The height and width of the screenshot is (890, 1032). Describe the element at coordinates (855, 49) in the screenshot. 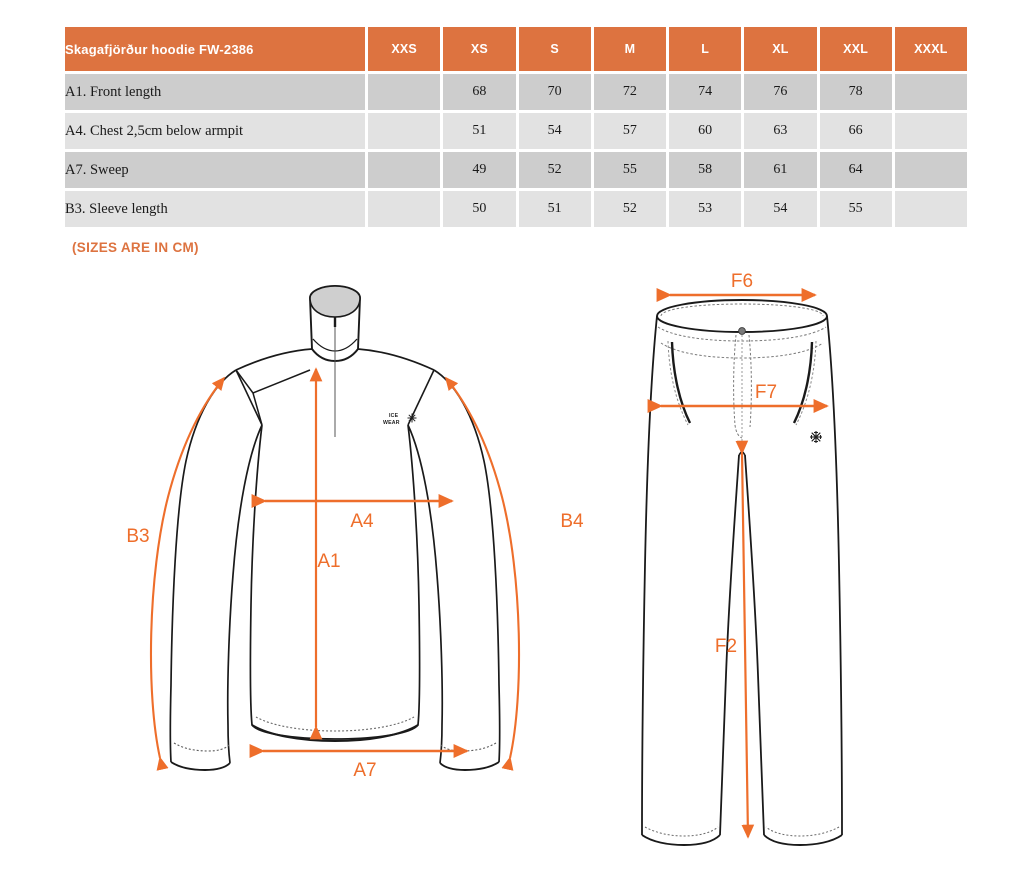

I see `column-header-xxl: XXL` at that location.